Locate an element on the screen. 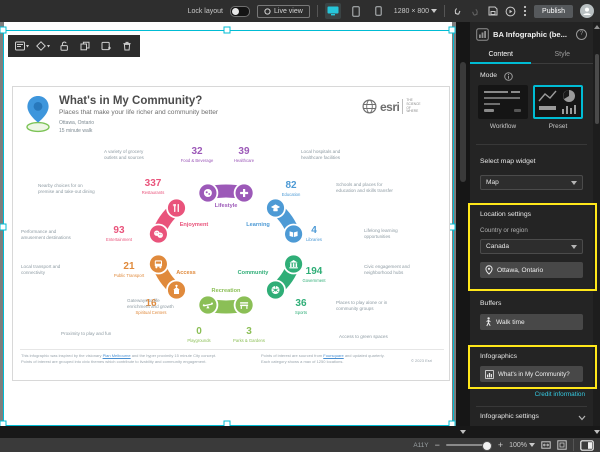 This screenshot has height=452, width=600. map-pin-icon is located at coordinates (38, 114).